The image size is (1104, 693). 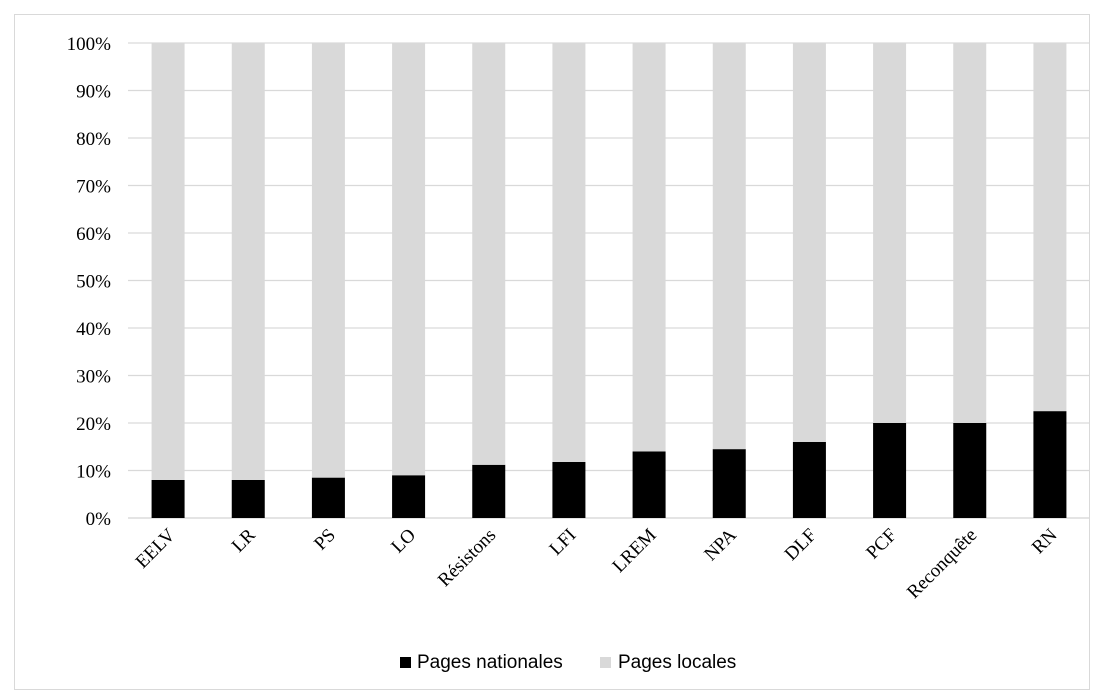 What do you see at coordinates (801, 545) in the screenshot?
I see `x-category-label: DLF` at bounding box center [801, 545].